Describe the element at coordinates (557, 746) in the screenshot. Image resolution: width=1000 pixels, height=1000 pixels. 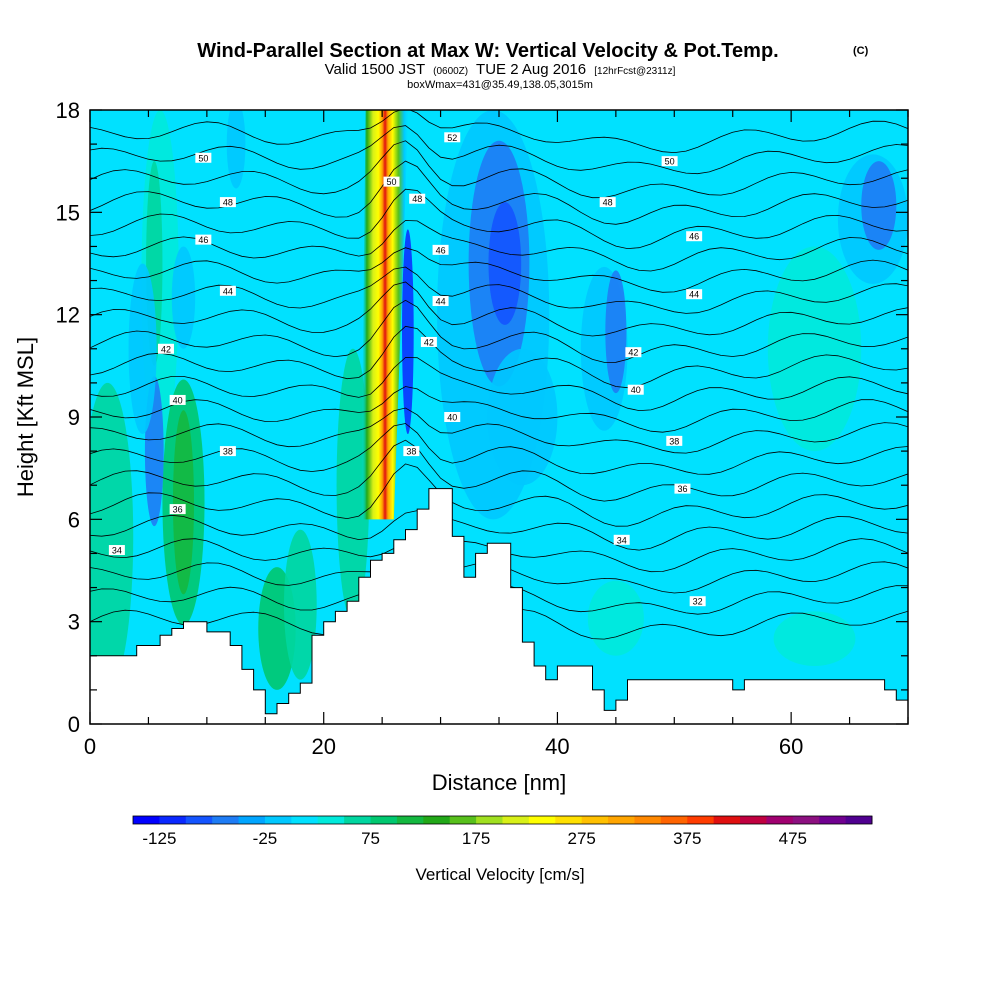
I see `x-tick-label: 40` at that location.